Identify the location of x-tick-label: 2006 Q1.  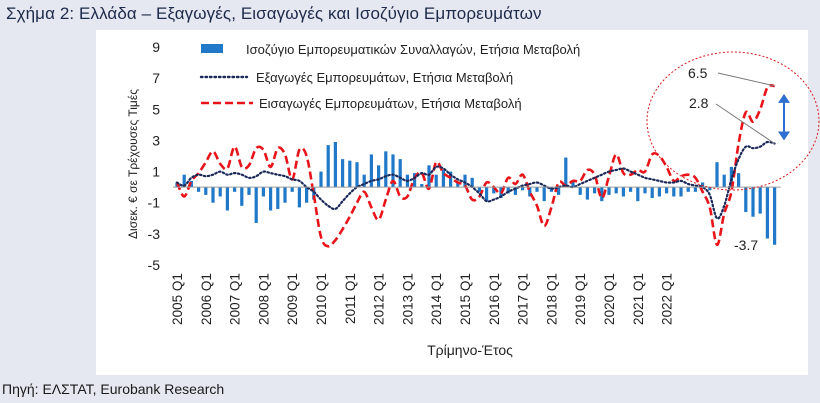
(206, 299).